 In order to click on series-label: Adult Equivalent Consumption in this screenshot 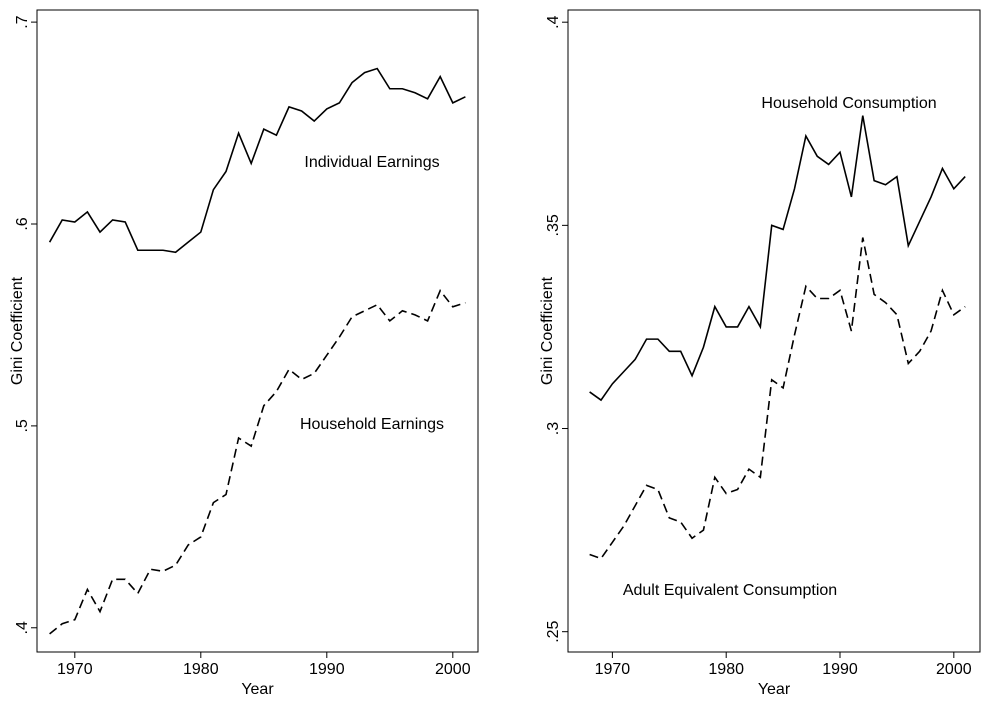, I will do `click(730, 590)`.